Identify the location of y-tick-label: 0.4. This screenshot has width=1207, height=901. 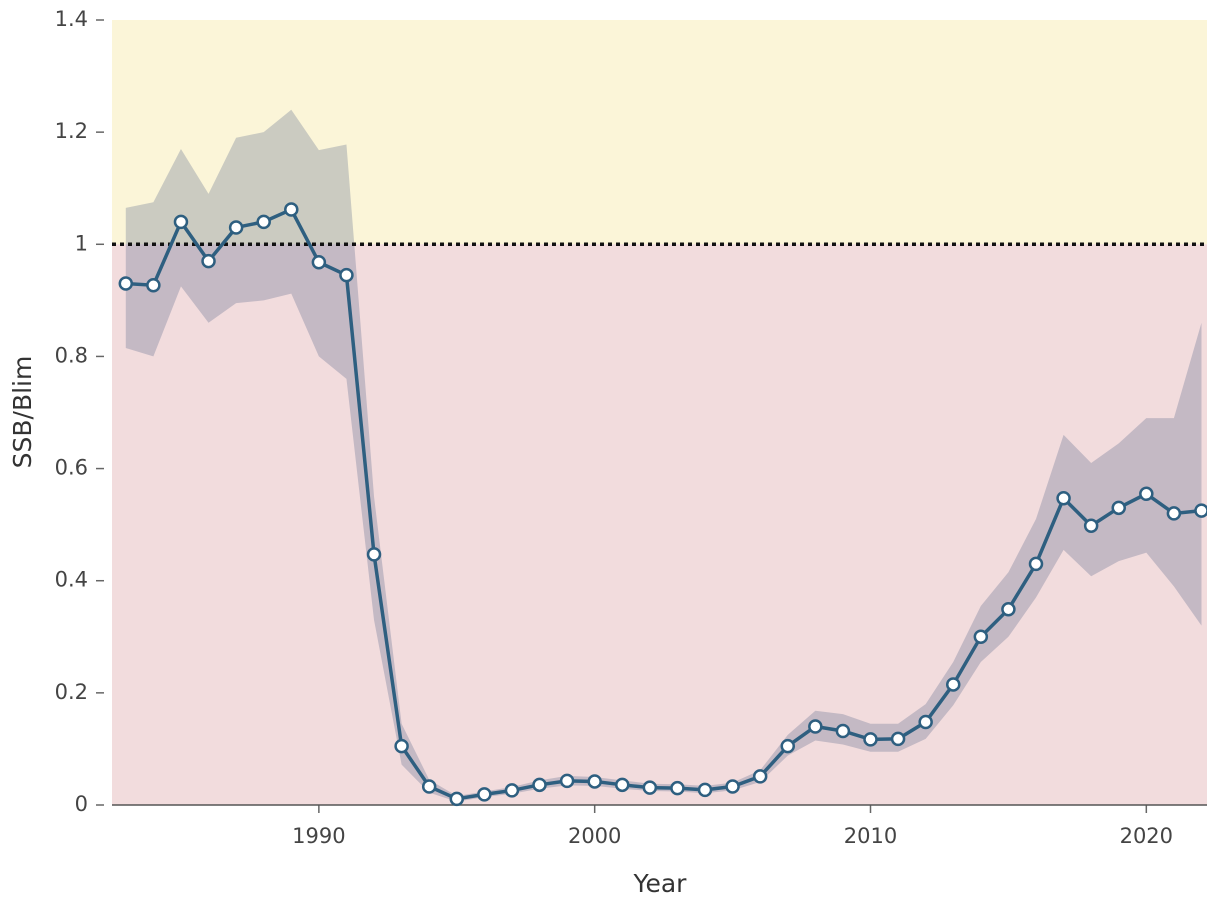
(71, 580).